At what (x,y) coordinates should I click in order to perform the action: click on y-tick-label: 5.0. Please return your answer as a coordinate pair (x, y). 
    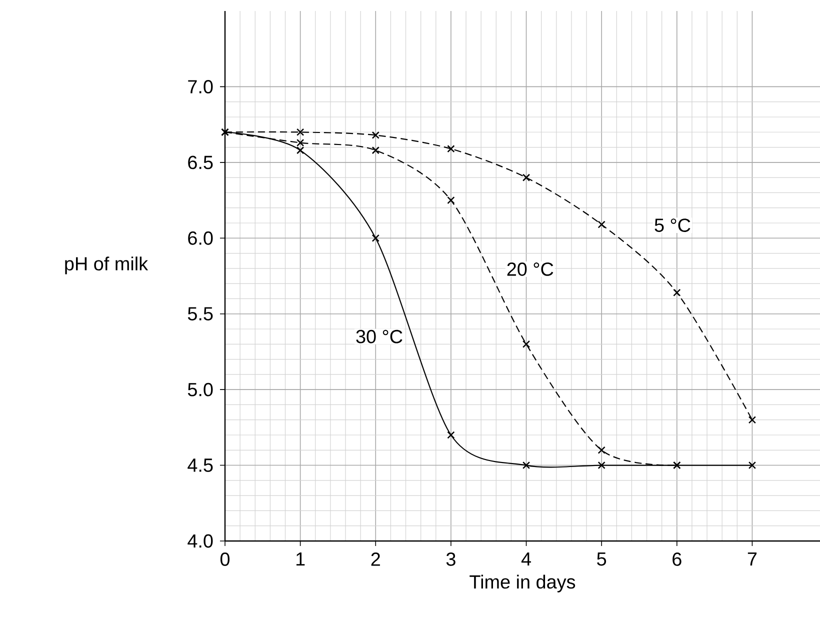
    Looking at the image, I should click on (200, 389).